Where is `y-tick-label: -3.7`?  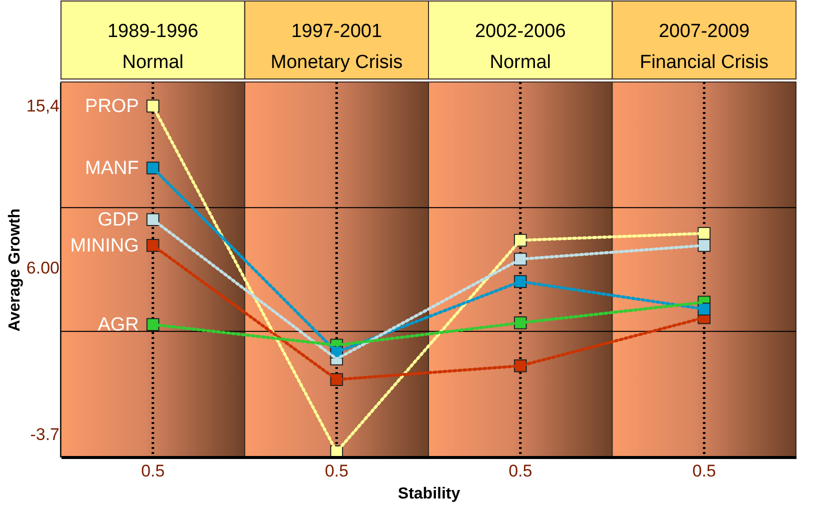 y-tick-label: -3.7 is located at coordinates (45, 434).